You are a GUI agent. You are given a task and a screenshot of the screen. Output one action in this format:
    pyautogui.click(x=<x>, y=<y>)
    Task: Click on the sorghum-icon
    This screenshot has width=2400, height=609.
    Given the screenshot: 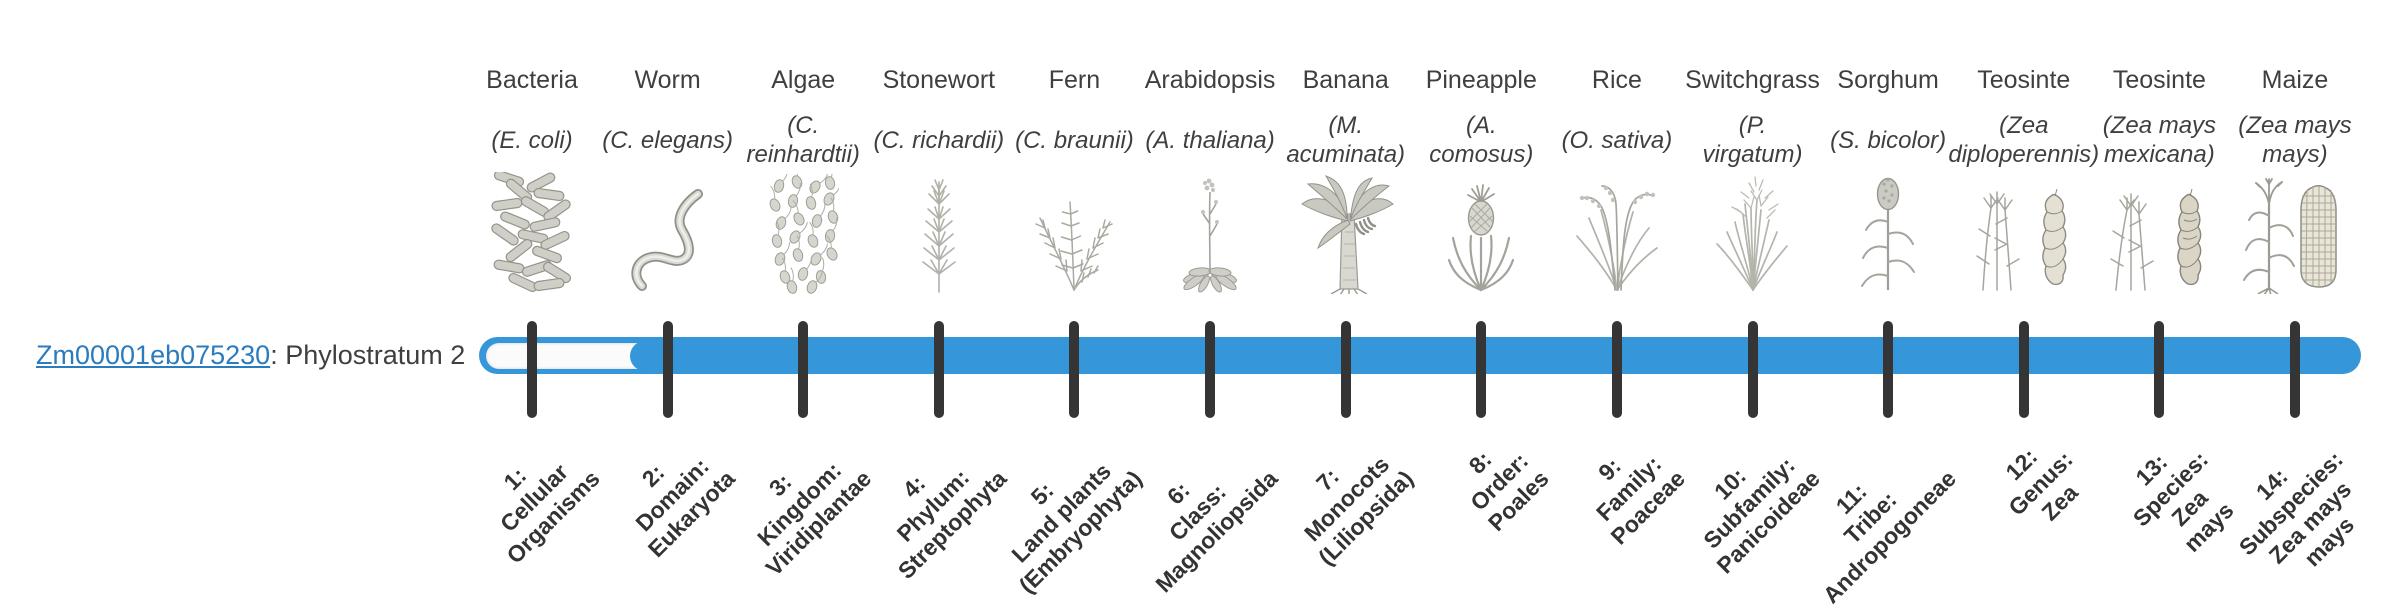 What is the action you would take?
    pyautogui.click(x=1888, y=233)
    